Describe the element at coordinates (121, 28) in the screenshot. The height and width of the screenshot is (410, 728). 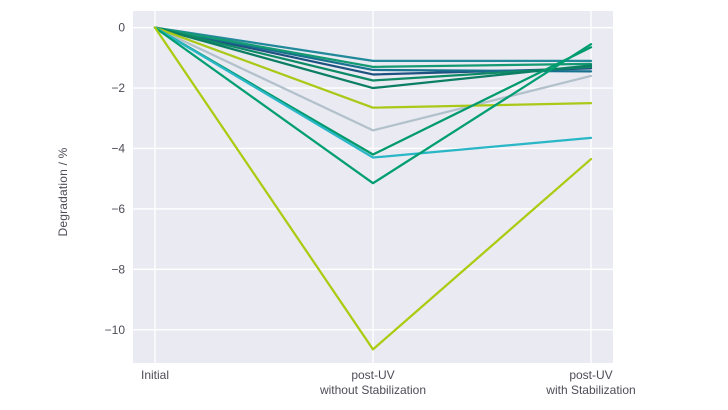
I see `y-tick-label: 0` at that location.